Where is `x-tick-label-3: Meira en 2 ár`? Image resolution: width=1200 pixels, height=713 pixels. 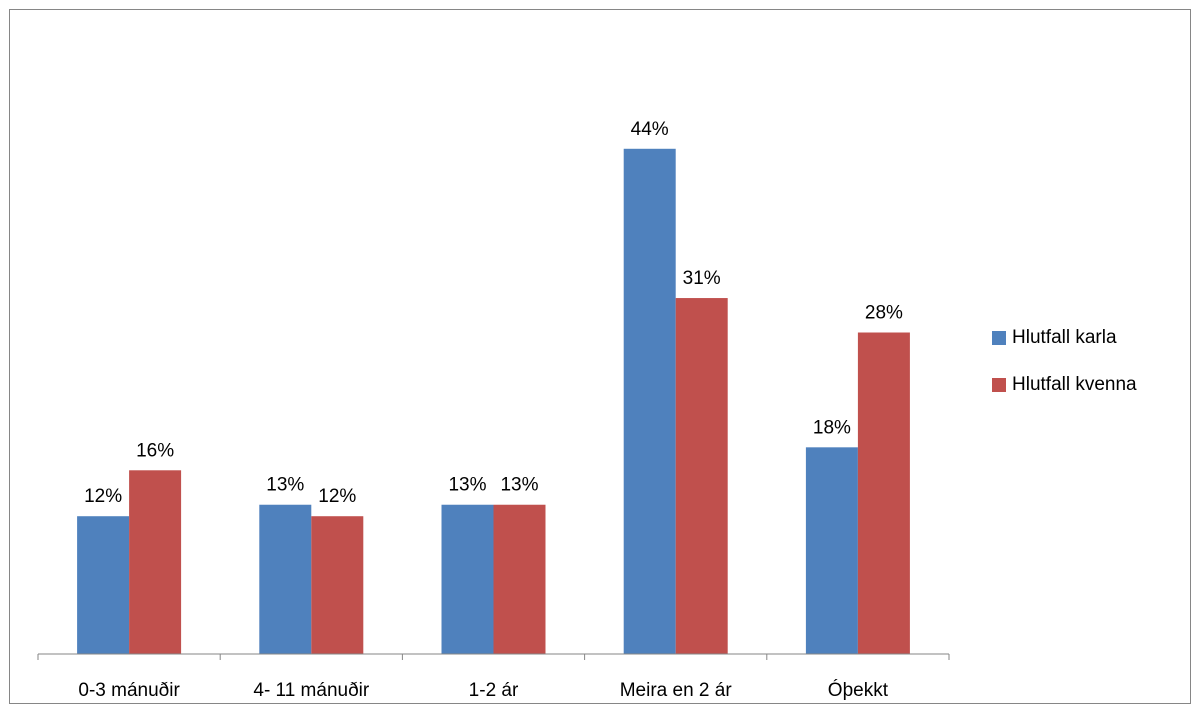
x-tick-label-3: Meira en 2 ár is located at coordinates (676, 690).